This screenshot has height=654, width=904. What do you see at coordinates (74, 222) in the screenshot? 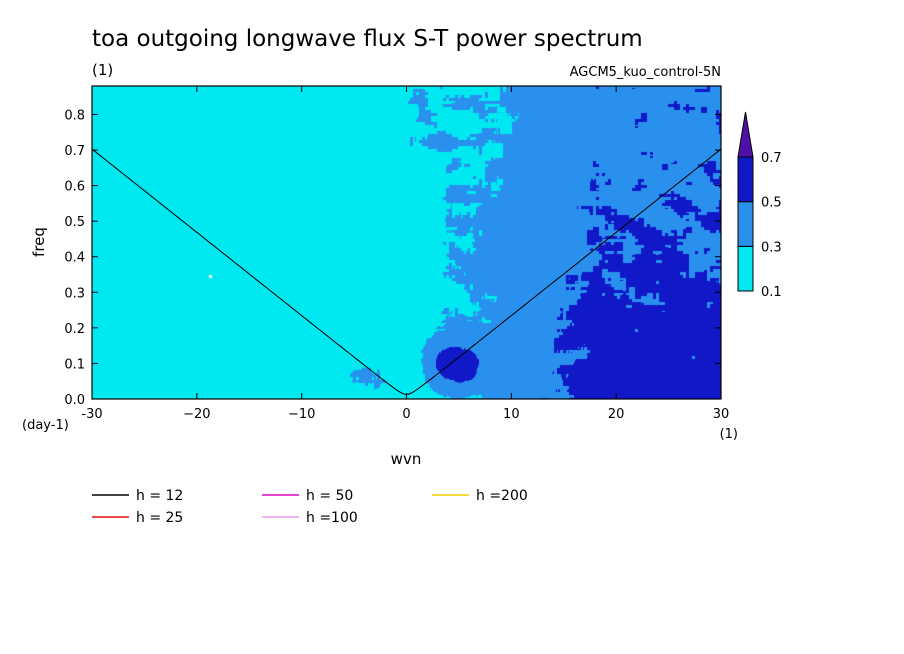
I see `y-tick-label: 0.5` at bounding box center [74, 222].